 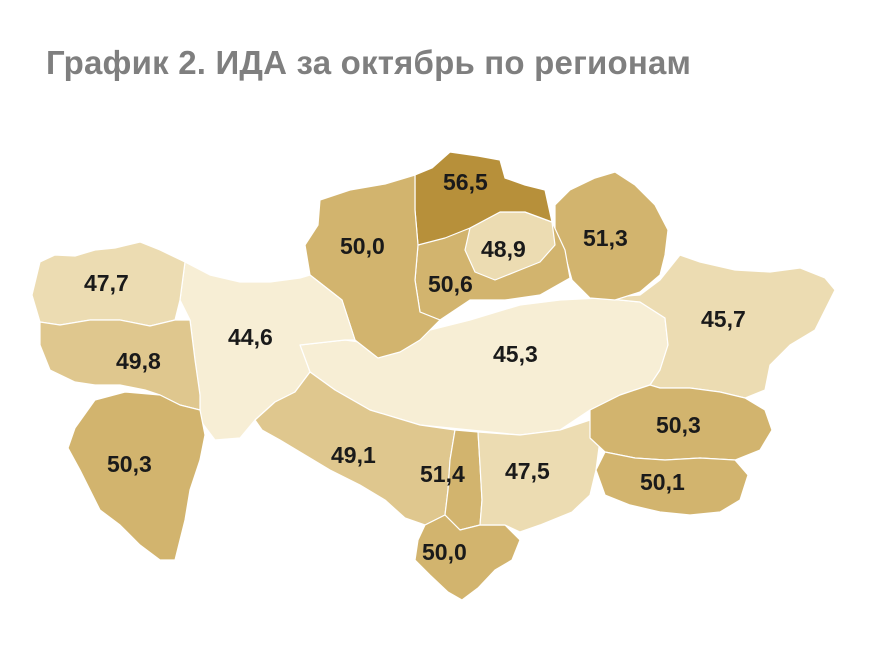 What do you see at coordinates (527, 471) in the screenshot?
I see `label-zhambyl: 47,5` at bounding box center [527, 471].